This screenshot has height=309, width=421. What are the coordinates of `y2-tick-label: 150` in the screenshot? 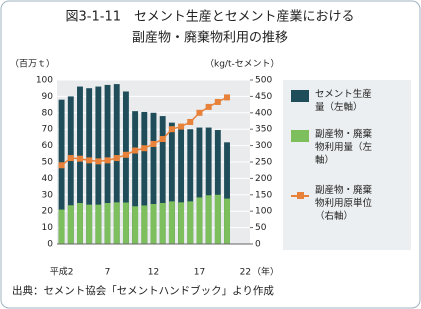 It's located at (263, 195).